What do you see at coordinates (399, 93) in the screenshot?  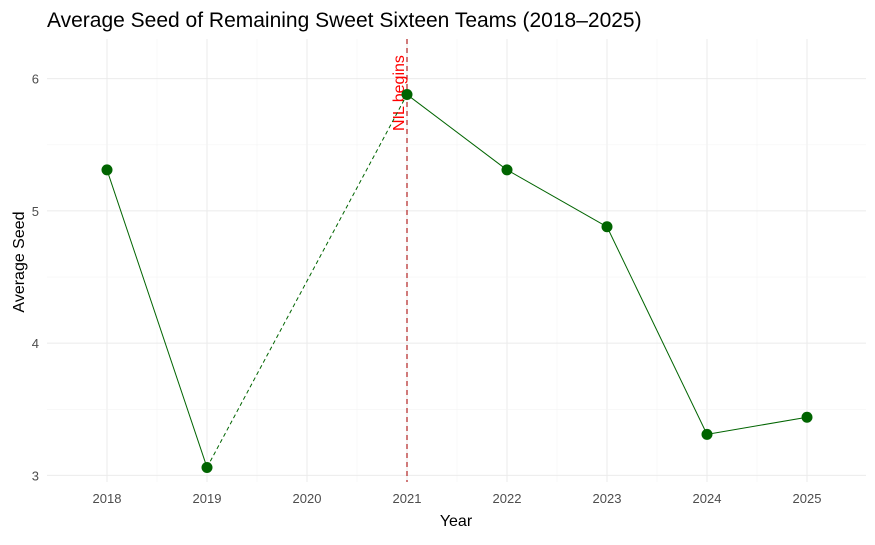 I see `nil-annotation-label: NIL begins` at bounding box center [399, 93].